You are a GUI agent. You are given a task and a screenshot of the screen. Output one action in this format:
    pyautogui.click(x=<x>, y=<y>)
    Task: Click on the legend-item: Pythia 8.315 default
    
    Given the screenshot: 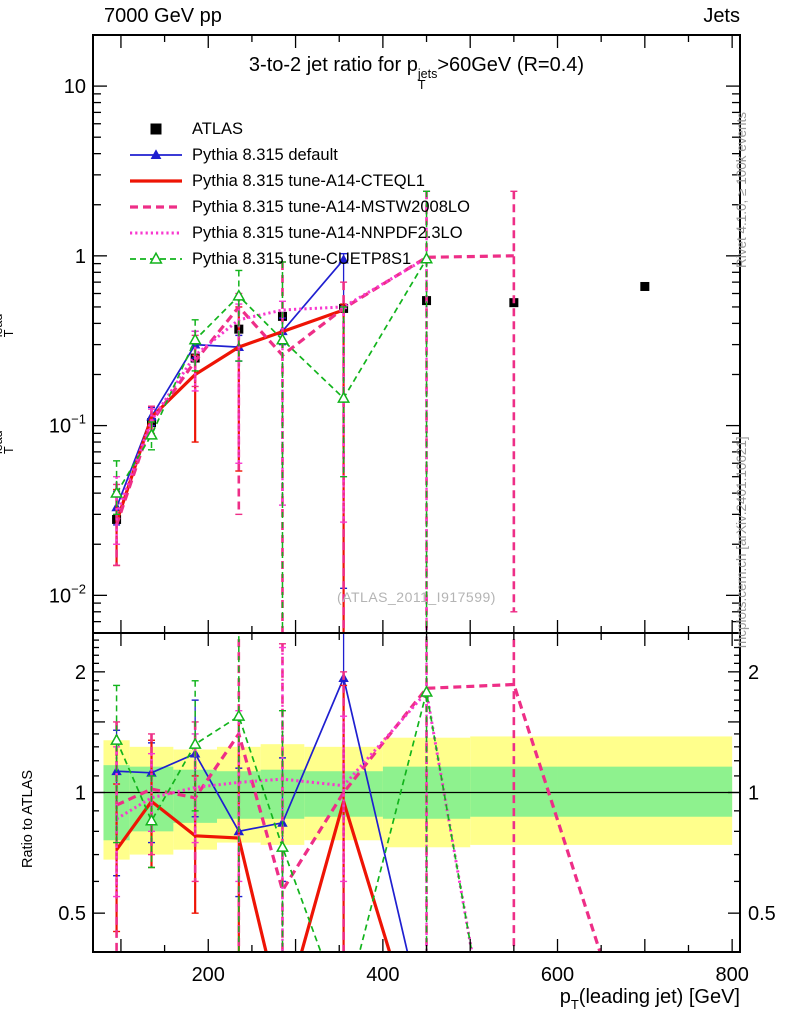 What is the action you would take?
    pyautogui.click(x=299, y=155)
    